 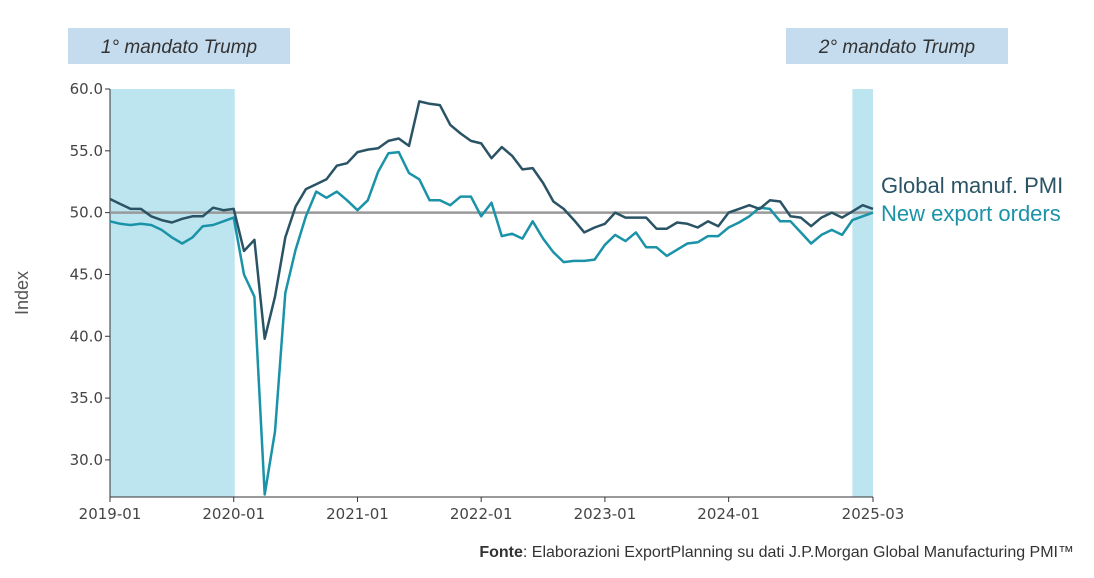 What do you see at coordinates (86, 274) in the screenshot?
I see `y-tick-label: 45.0` at bounding box center [86, 274].